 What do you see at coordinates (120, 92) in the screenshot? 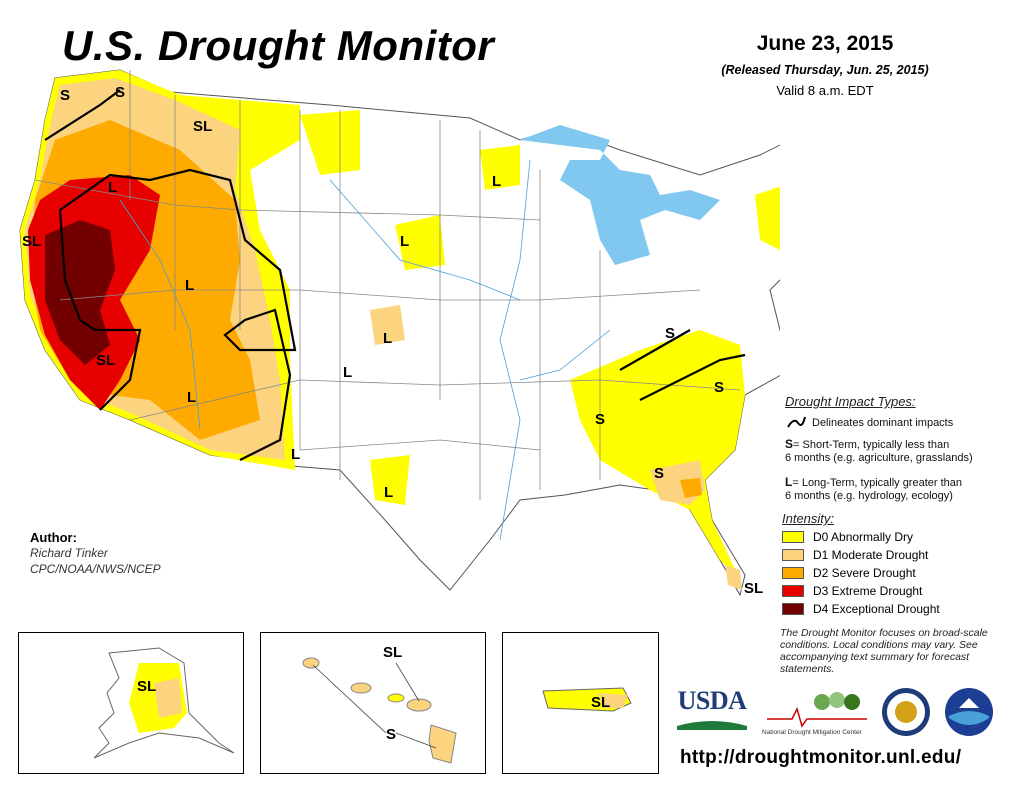
I see `label-wa-s2: S` at bounding box center [120, 92].